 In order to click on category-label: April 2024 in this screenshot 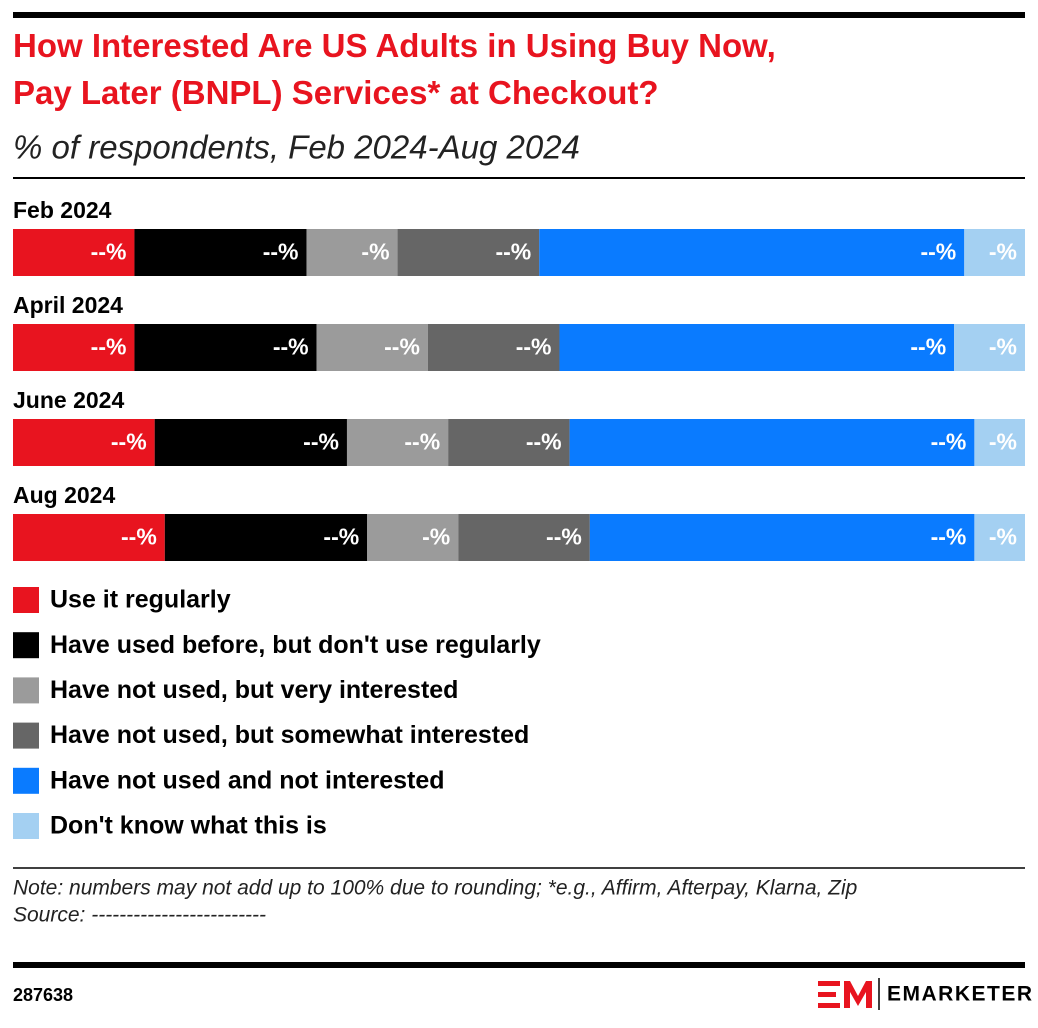, I will do `click(68, 305)`.